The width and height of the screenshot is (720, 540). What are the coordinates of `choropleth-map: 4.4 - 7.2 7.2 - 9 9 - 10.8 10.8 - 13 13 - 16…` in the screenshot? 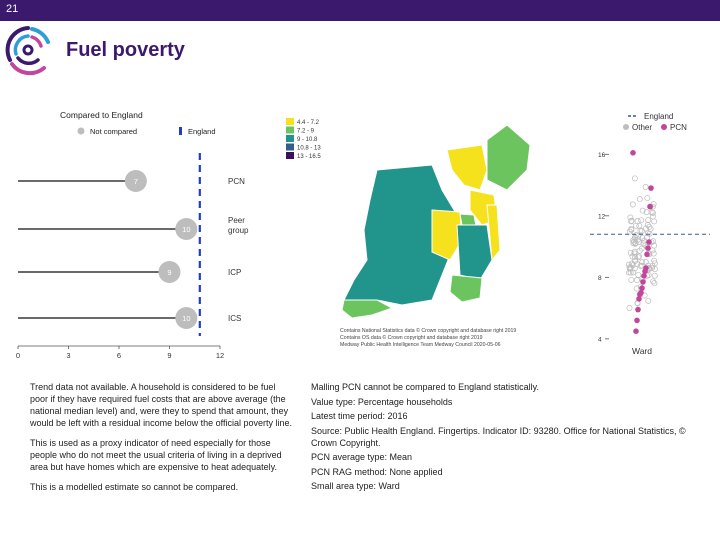 It's located at (408, 233).